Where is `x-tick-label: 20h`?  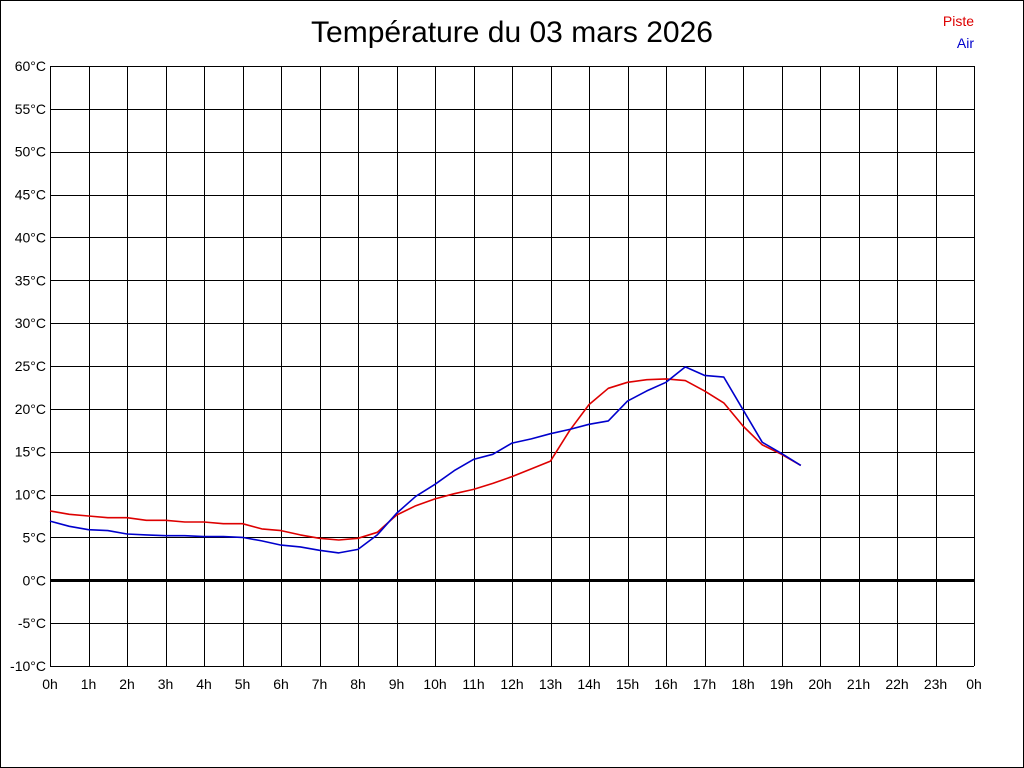 x-tick-label: 20h is located at coordinates (819, 684).